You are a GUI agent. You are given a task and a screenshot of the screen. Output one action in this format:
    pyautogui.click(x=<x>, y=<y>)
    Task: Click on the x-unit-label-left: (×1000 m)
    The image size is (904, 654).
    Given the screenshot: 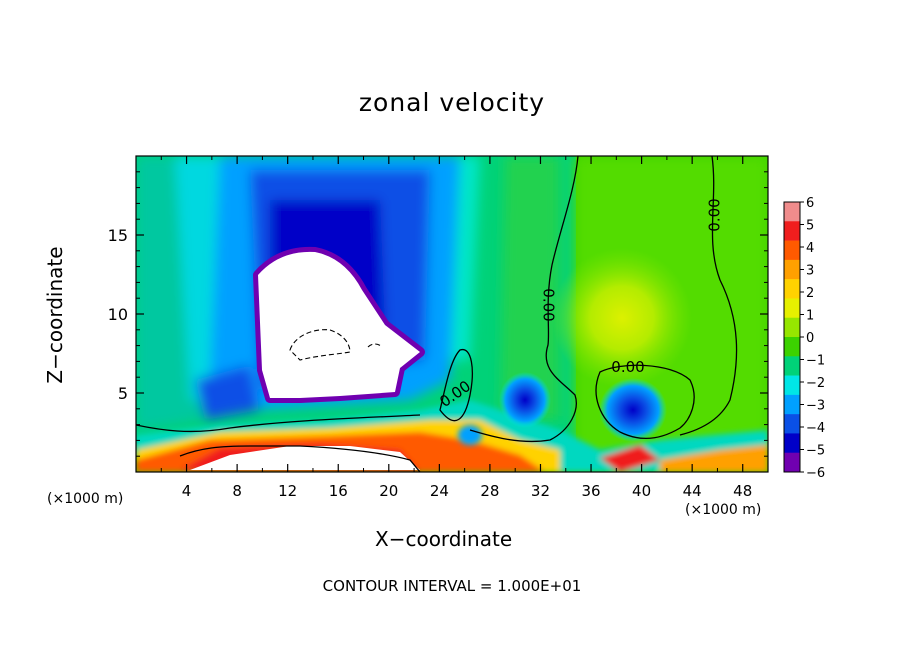 What is the action you would take?
    pyautogui.click(x=85, y=499)
    